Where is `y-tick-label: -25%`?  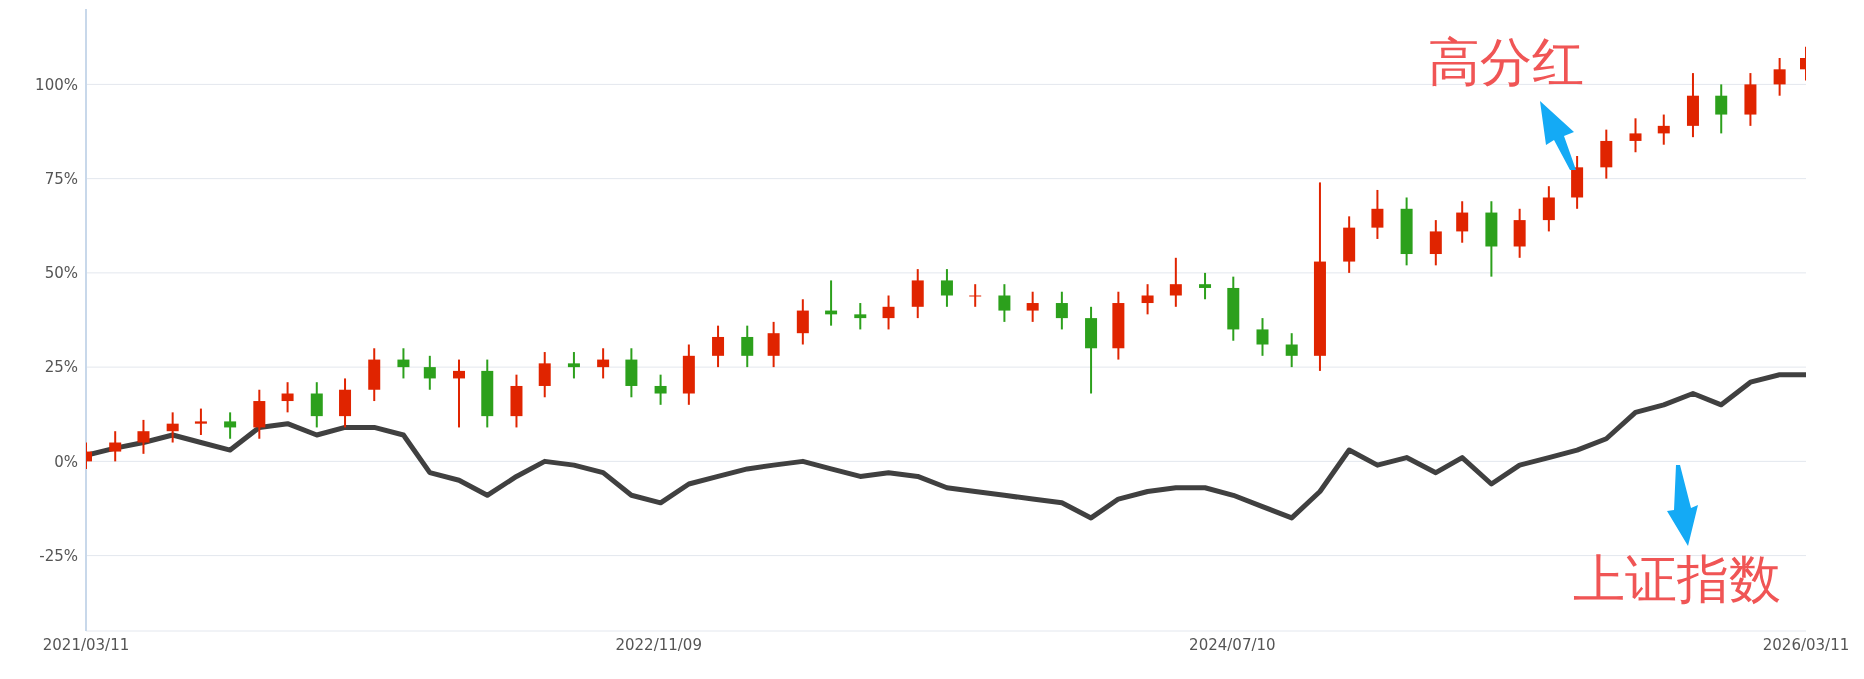 y-tick-label: -25% is located at coordinates (58, 555).